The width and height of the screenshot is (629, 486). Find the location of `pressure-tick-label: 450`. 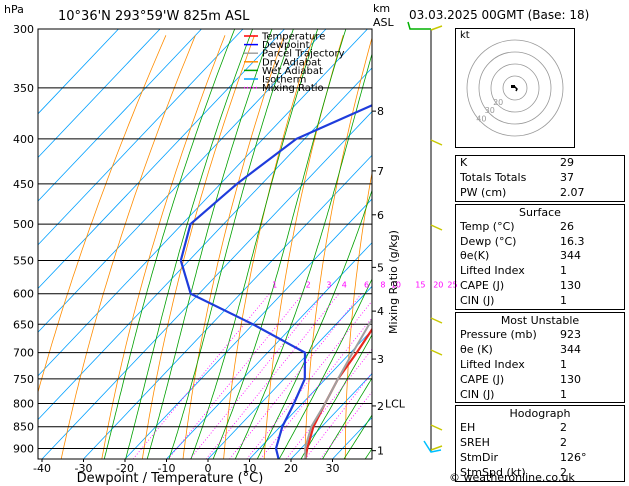

pressure-tick-label: 450 is located at coordinates (23, 184).